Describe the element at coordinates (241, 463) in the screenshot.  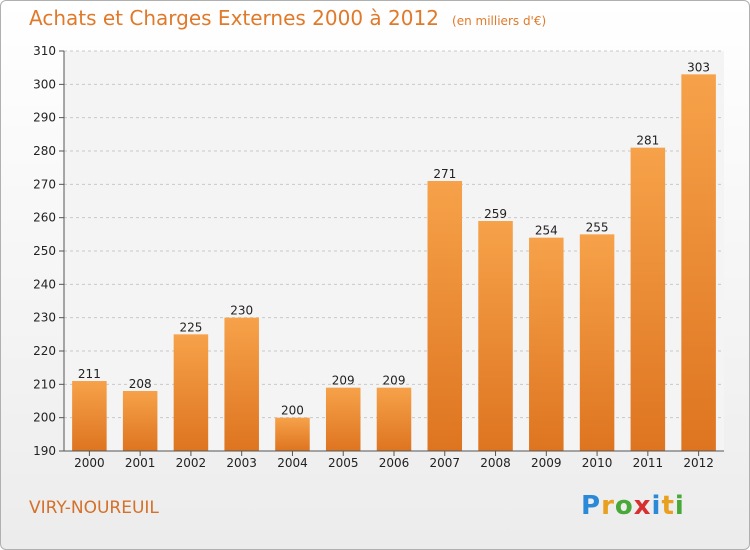
I see `x-tick-label: 2003` at that location.